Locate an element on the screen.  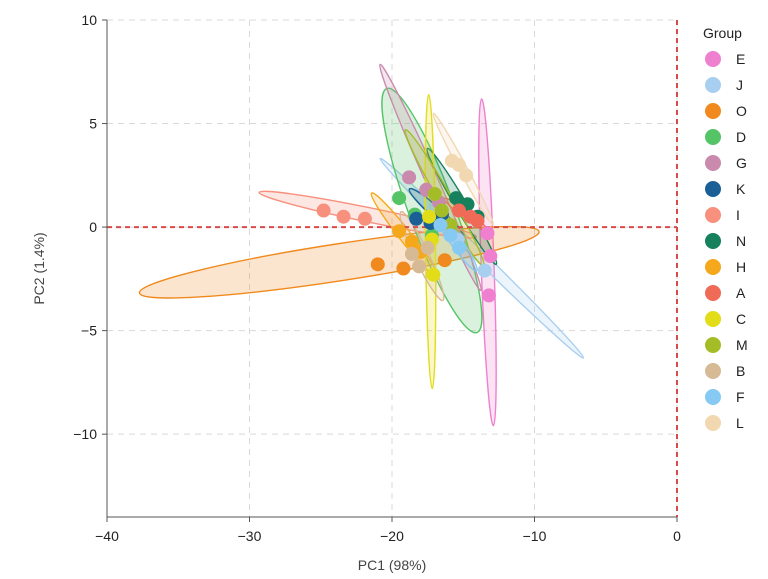
x-tick-label: −30 is located at coordinates (250, 536).